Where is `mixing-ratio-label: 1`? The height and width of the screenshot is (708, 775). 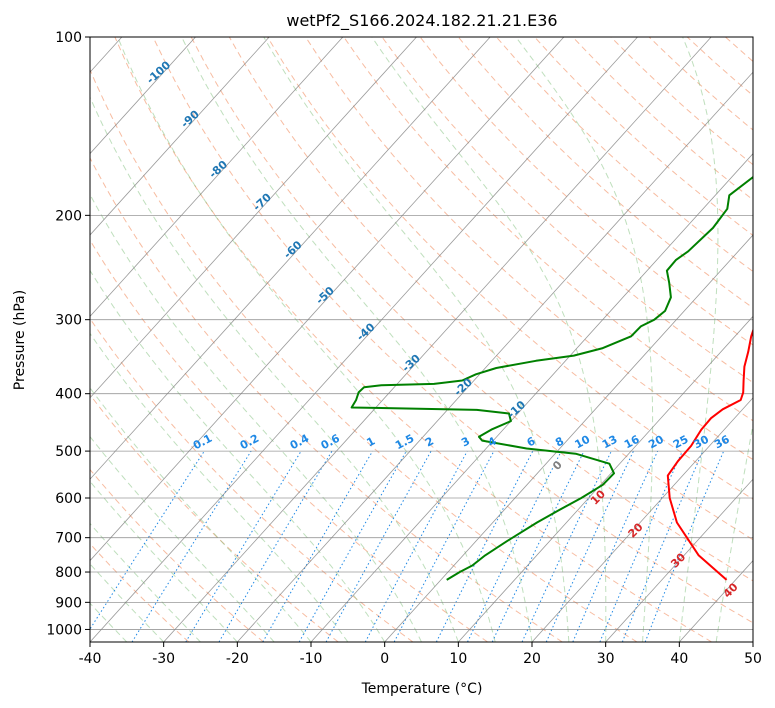 mixing-ratio-label: 1 is located at coordinates (370, 441).